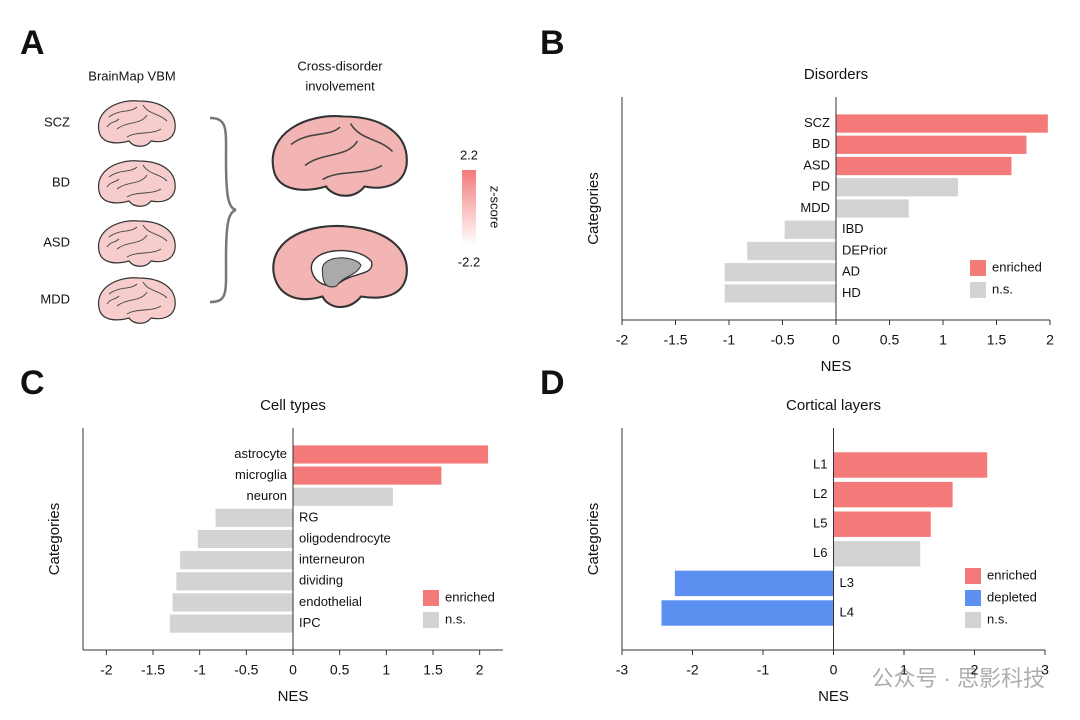 The height and width of the screenshot is (720, 1080). What do you see at coordinates (820, 552) in the screenshot?
I see `category-label: L6` at bounding box center [820, 552].